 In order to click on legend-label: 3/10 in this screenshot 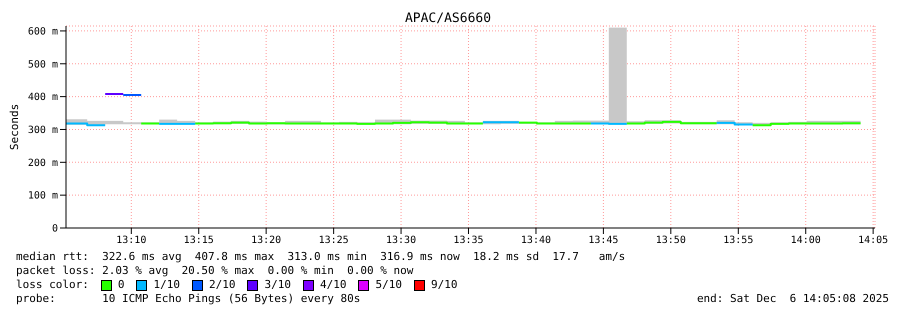, I will do `click(277, 285)`.